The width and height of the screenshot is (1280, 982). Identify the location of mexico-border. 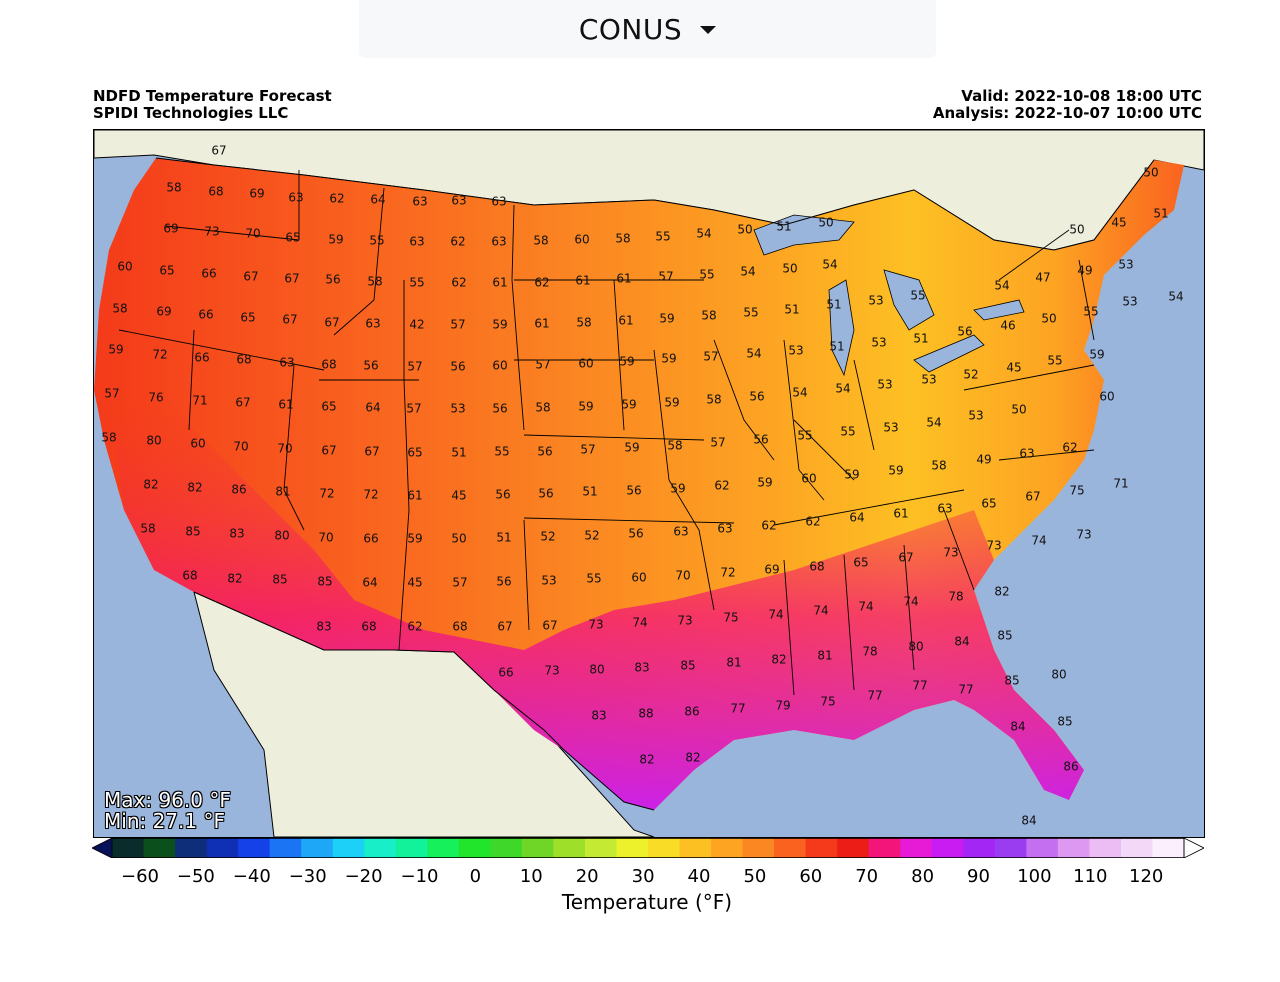
(424, 701).